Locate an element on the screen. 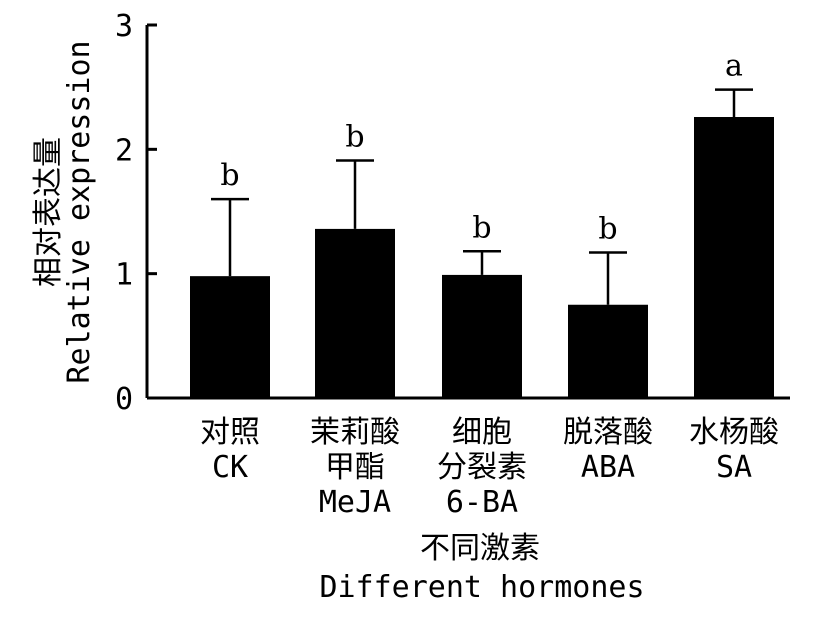  category-label: 脱落酸 is located at coordinates (608, 432).